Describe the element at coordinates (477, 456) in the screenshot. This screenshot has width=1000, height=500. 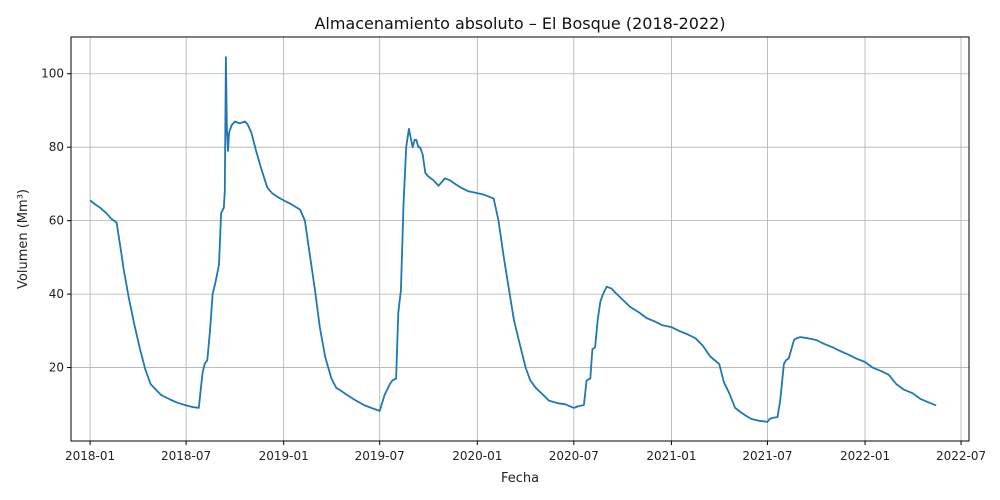
I see `x-tick-label: 2020-01` at that location.